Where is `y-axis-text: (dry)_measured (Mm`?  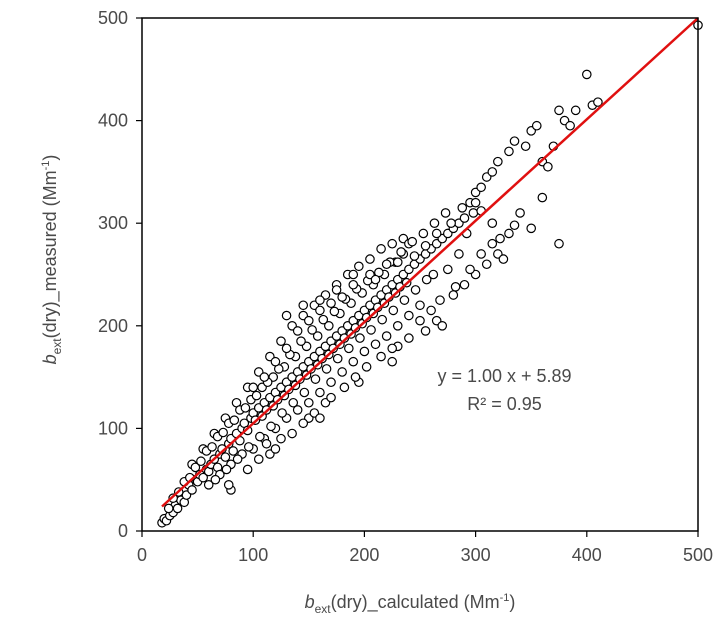
y-axis-text: (dry)_measured (Mm is located at coordinates (50, 254).